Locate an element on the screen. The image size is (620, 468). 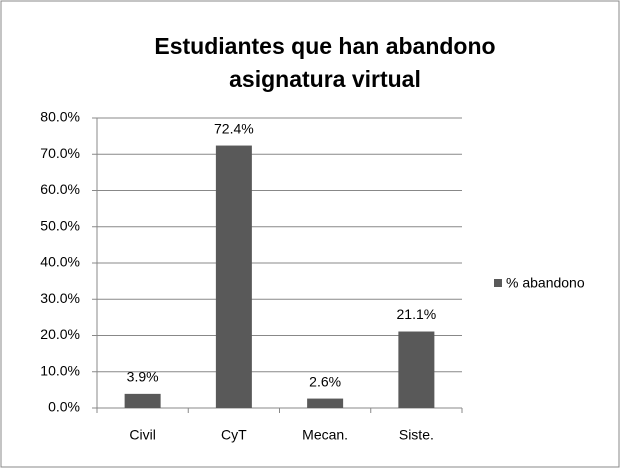
value-label: 72.4% is located at coordinates (234, 128).